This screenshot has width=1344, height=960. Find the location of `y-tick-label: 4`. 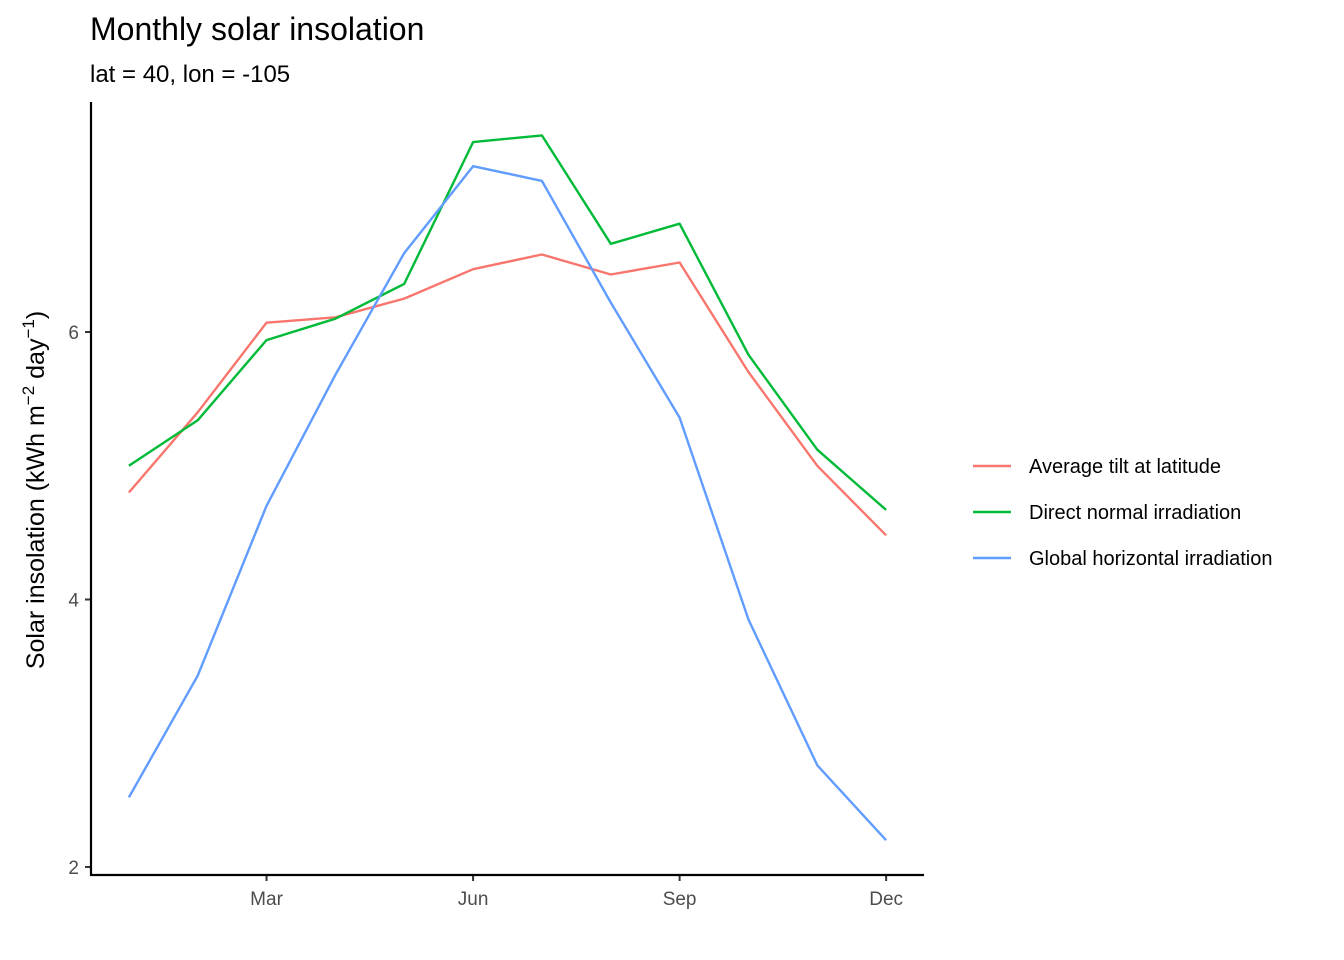

y-tick-label: 4 is located at coordinates (73, 601).